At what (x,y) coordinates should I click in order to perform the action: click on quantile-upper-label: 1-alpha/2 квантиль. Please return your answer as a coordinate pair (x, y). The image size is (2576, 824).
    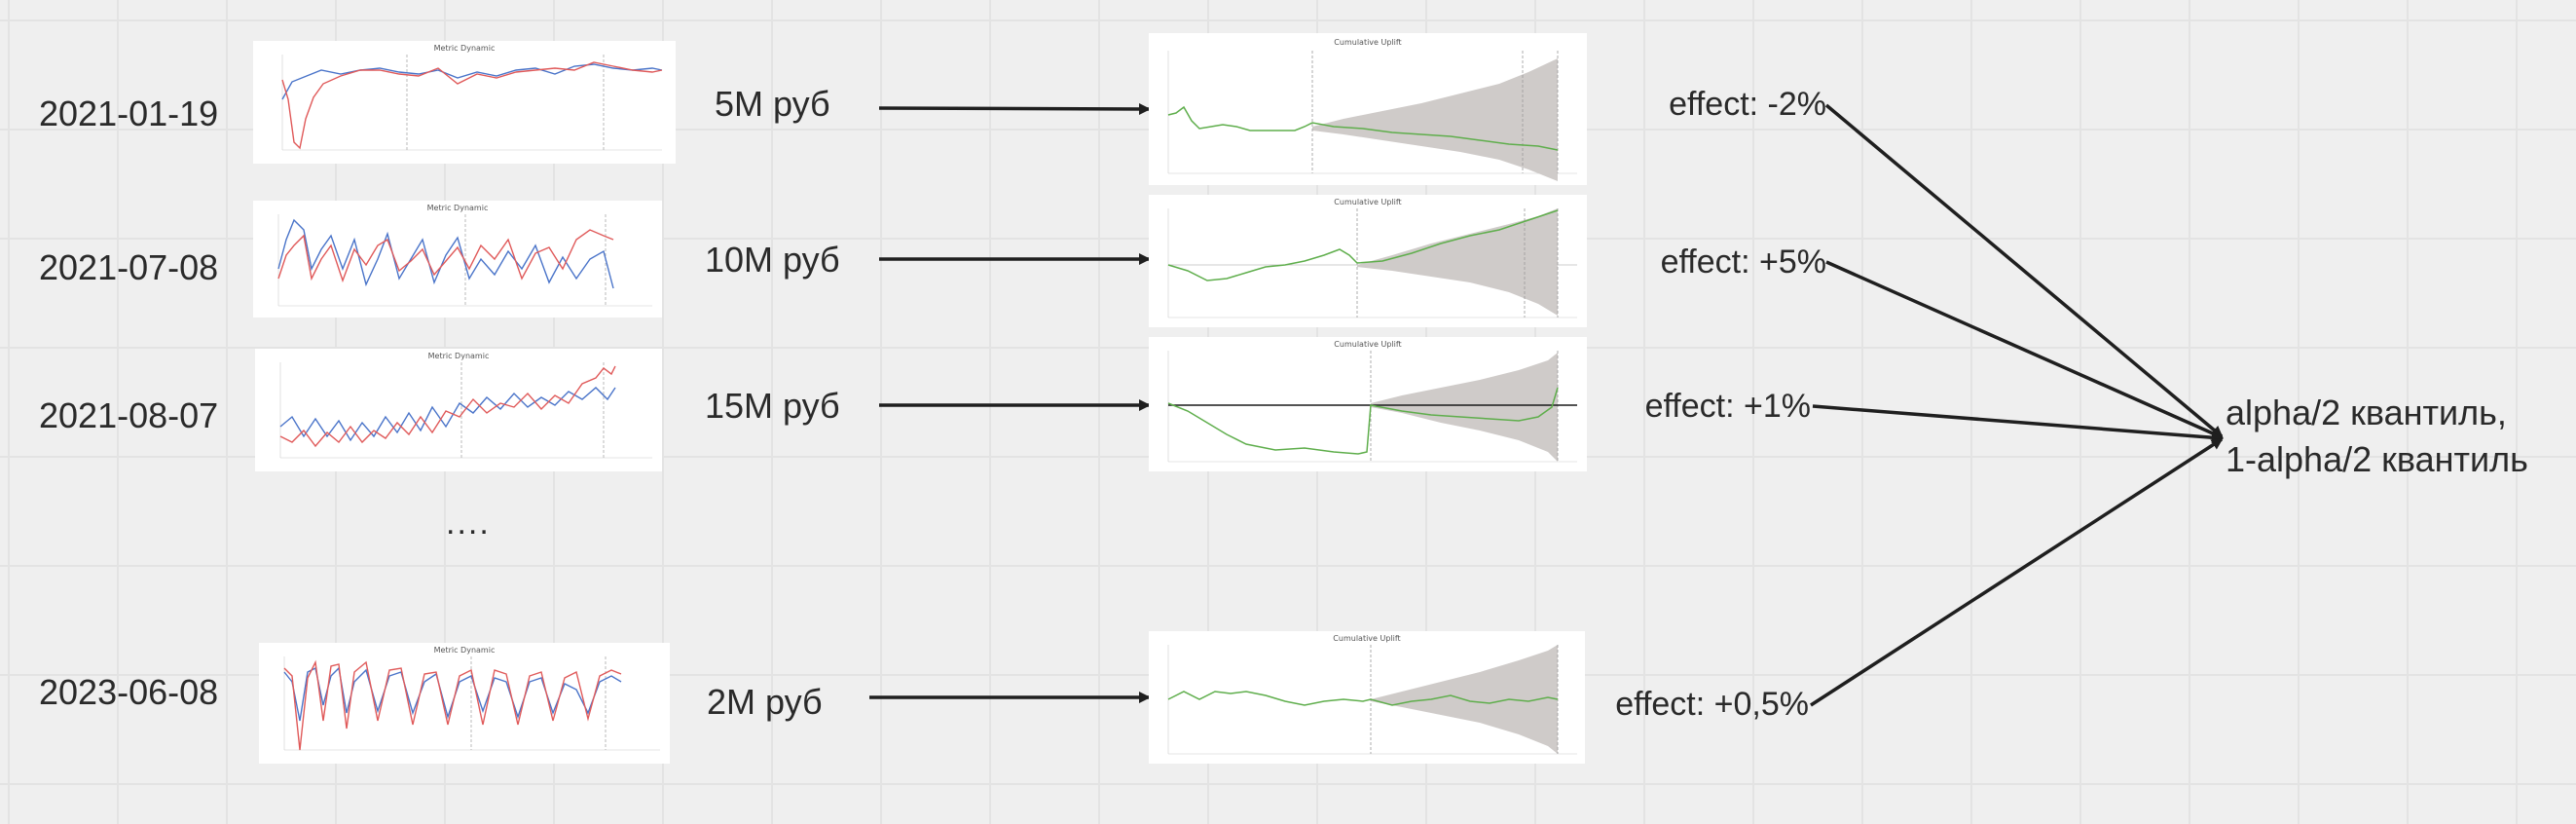
    Looking at the image, I should click on (2377, 459).